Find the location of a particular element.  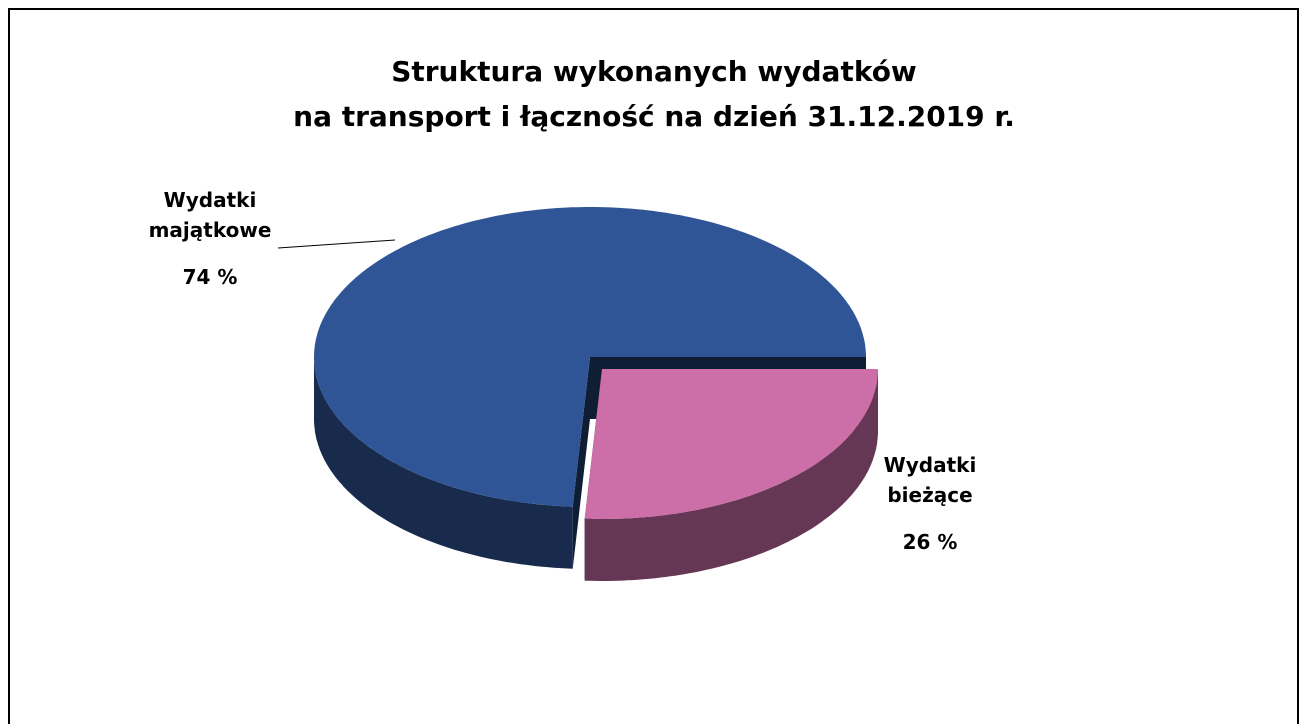

leader-line is located at coordinates (336, 244).